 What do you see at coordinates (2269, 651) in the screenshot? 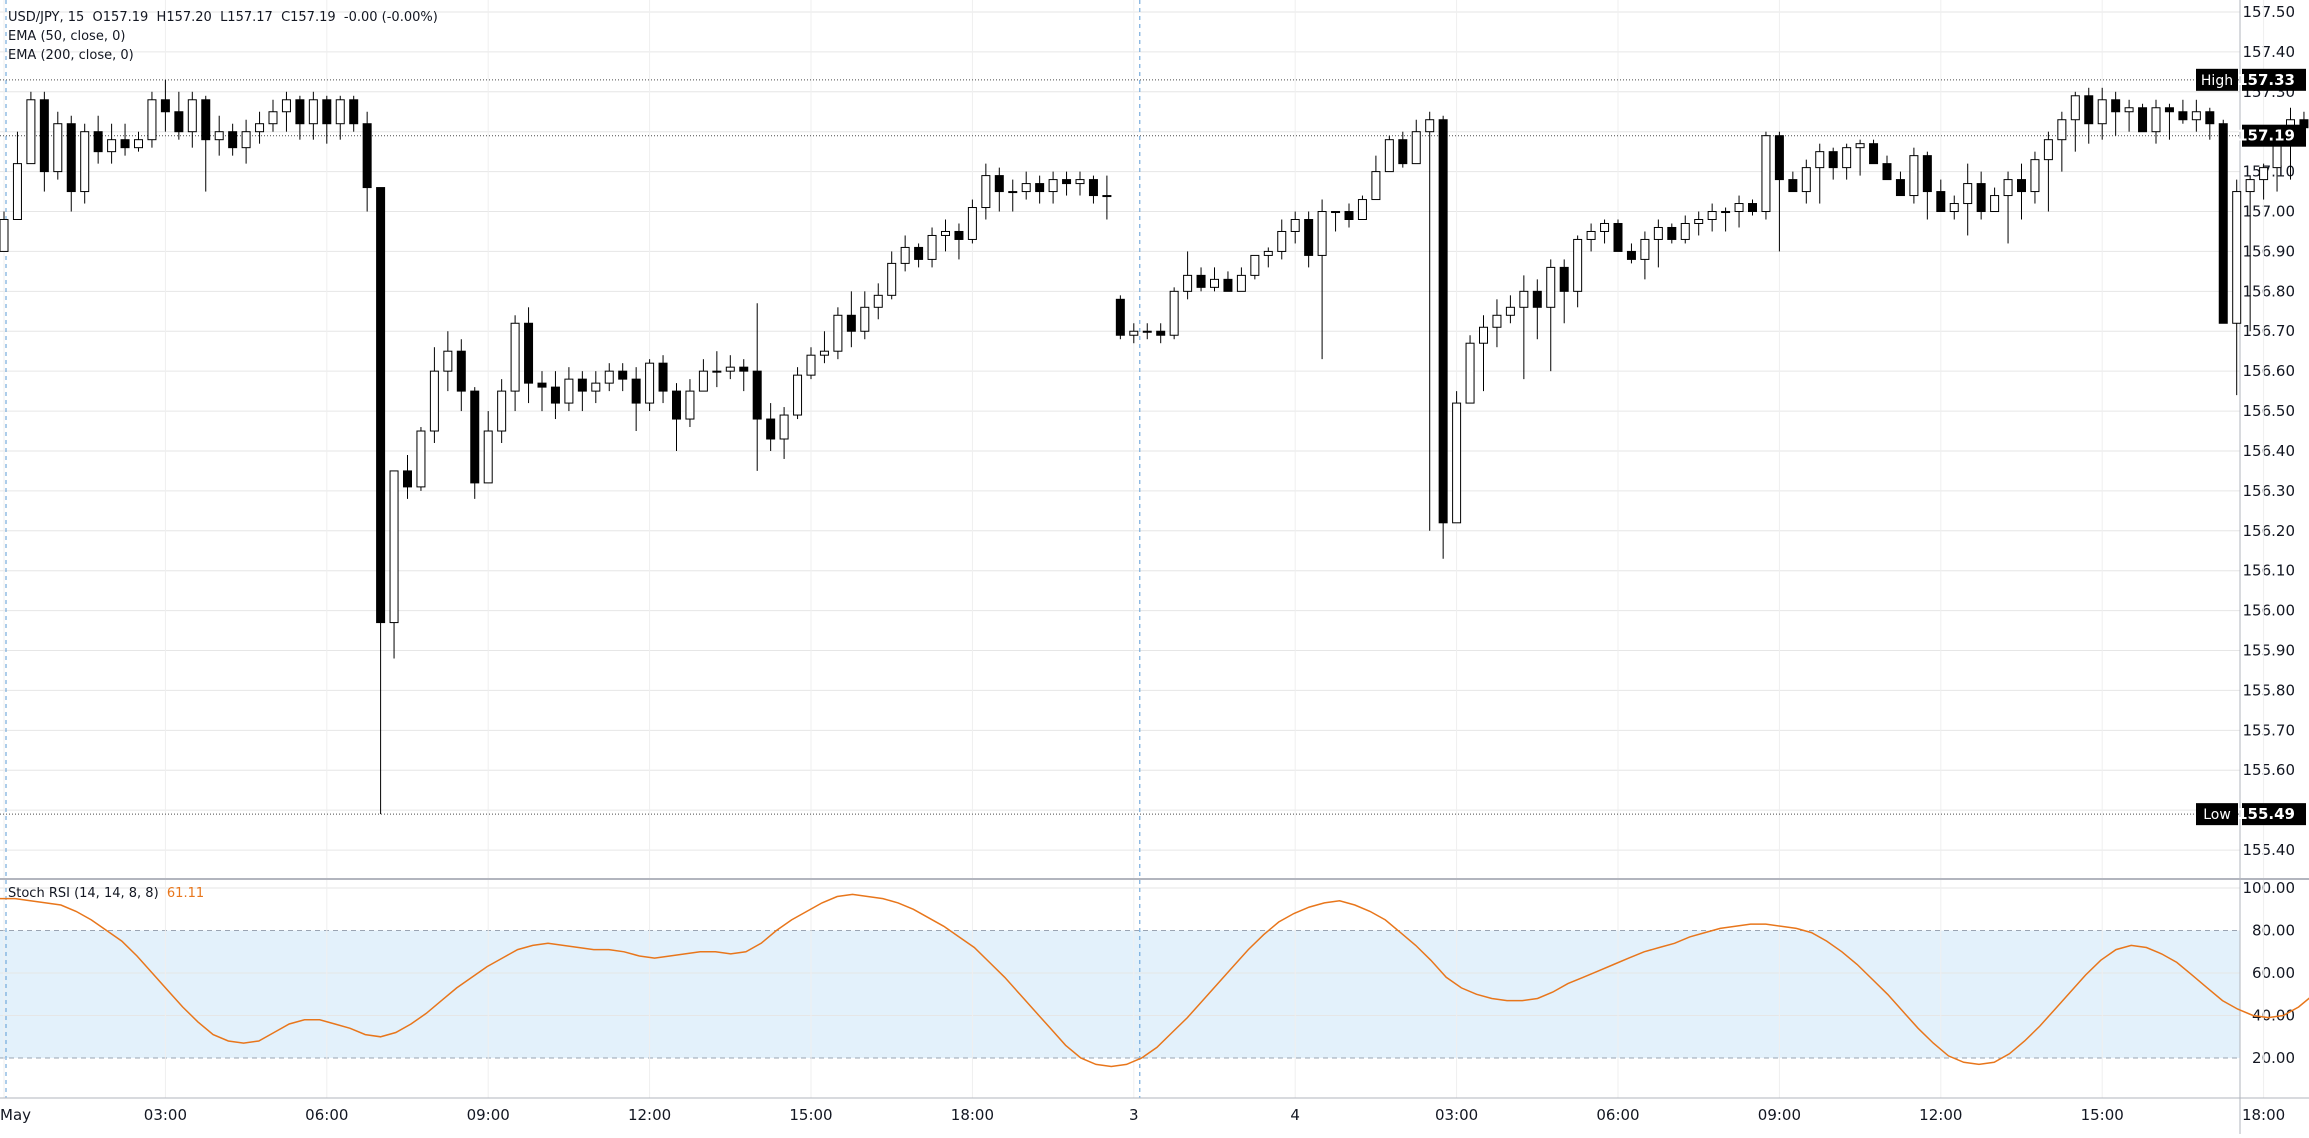
I see `price-tick-label: 155.90` at bounding box center [2269, 651].